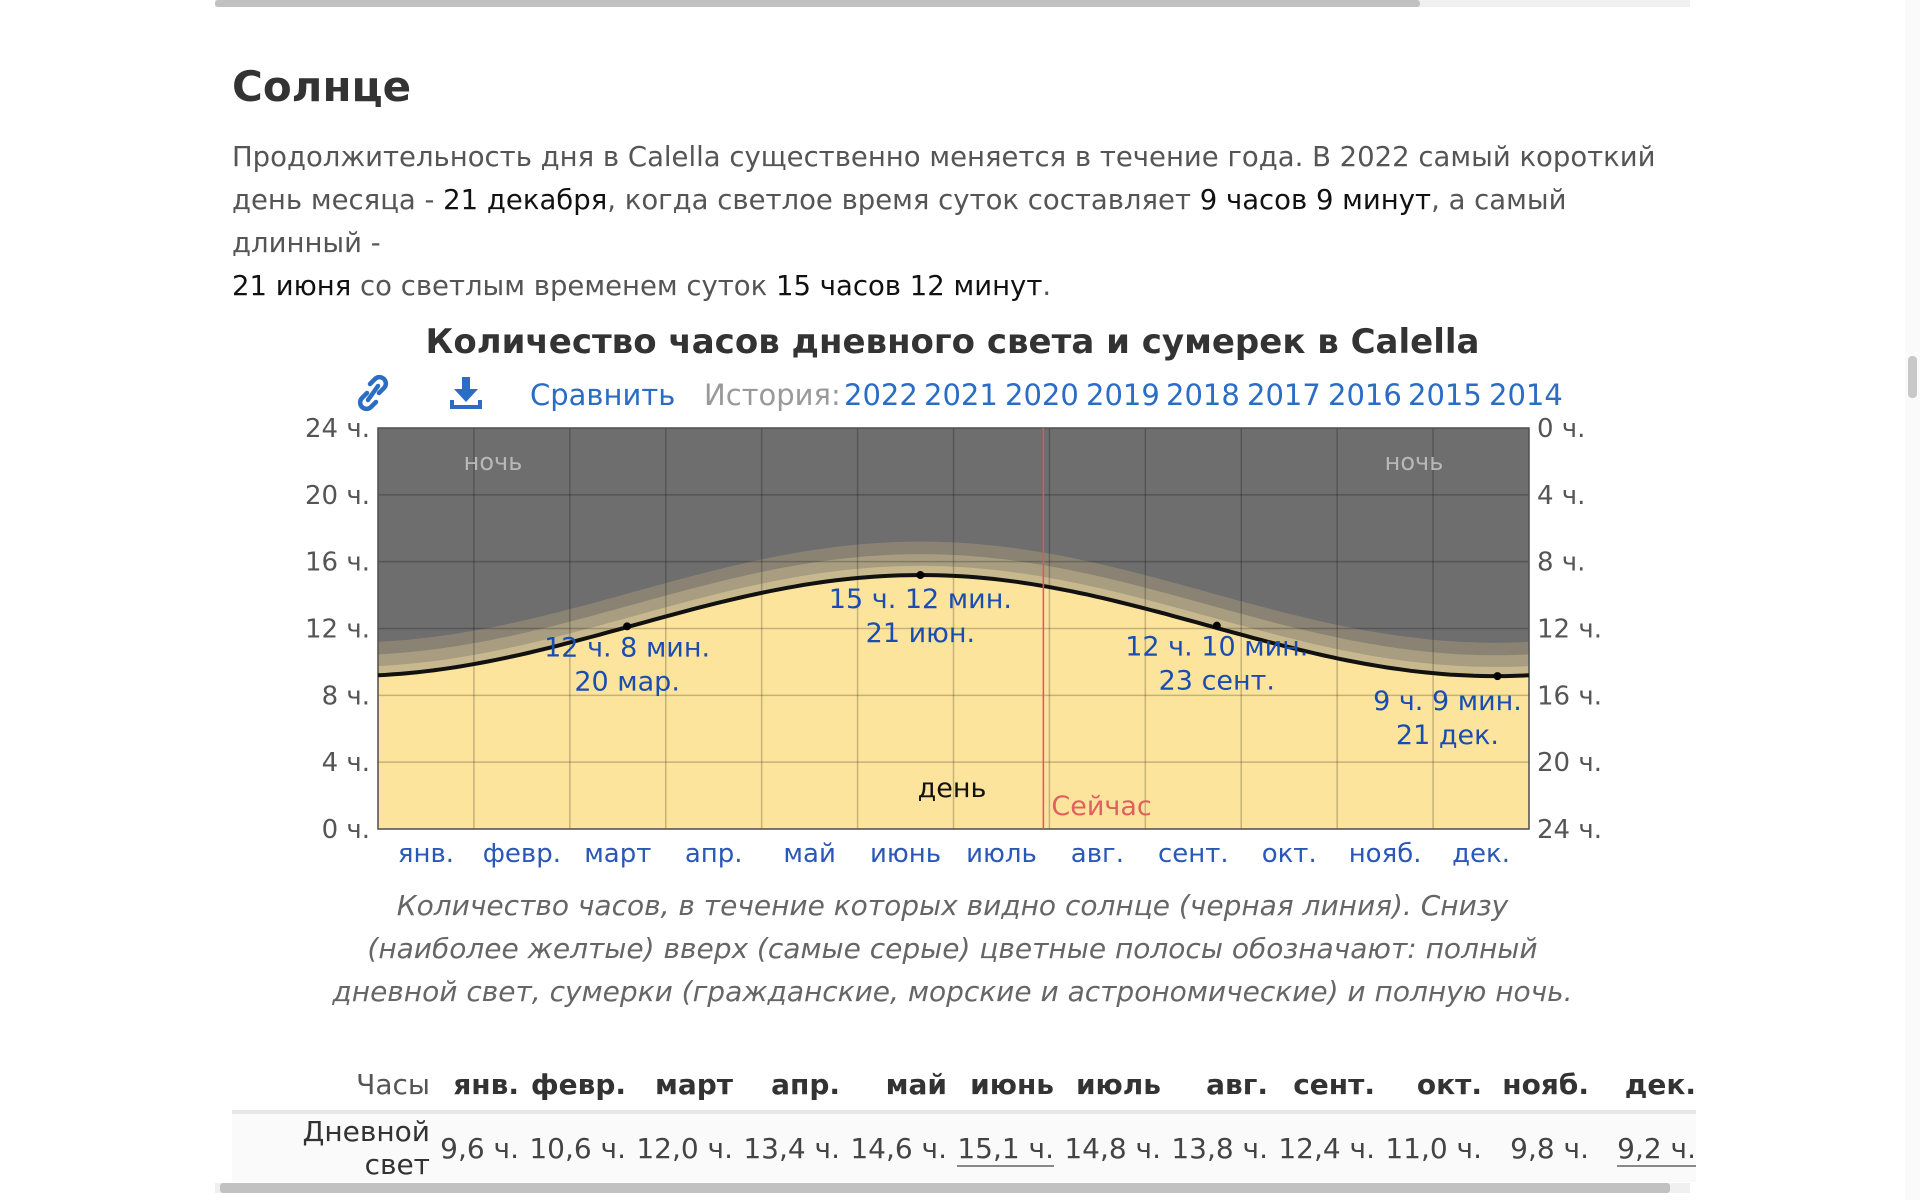 Image resolution: width=1920 pixels, height=1200 pixels. Describe the element at coordinates (1912, 600) in the screenshot. I see `vertical-scrollbar` at that location.